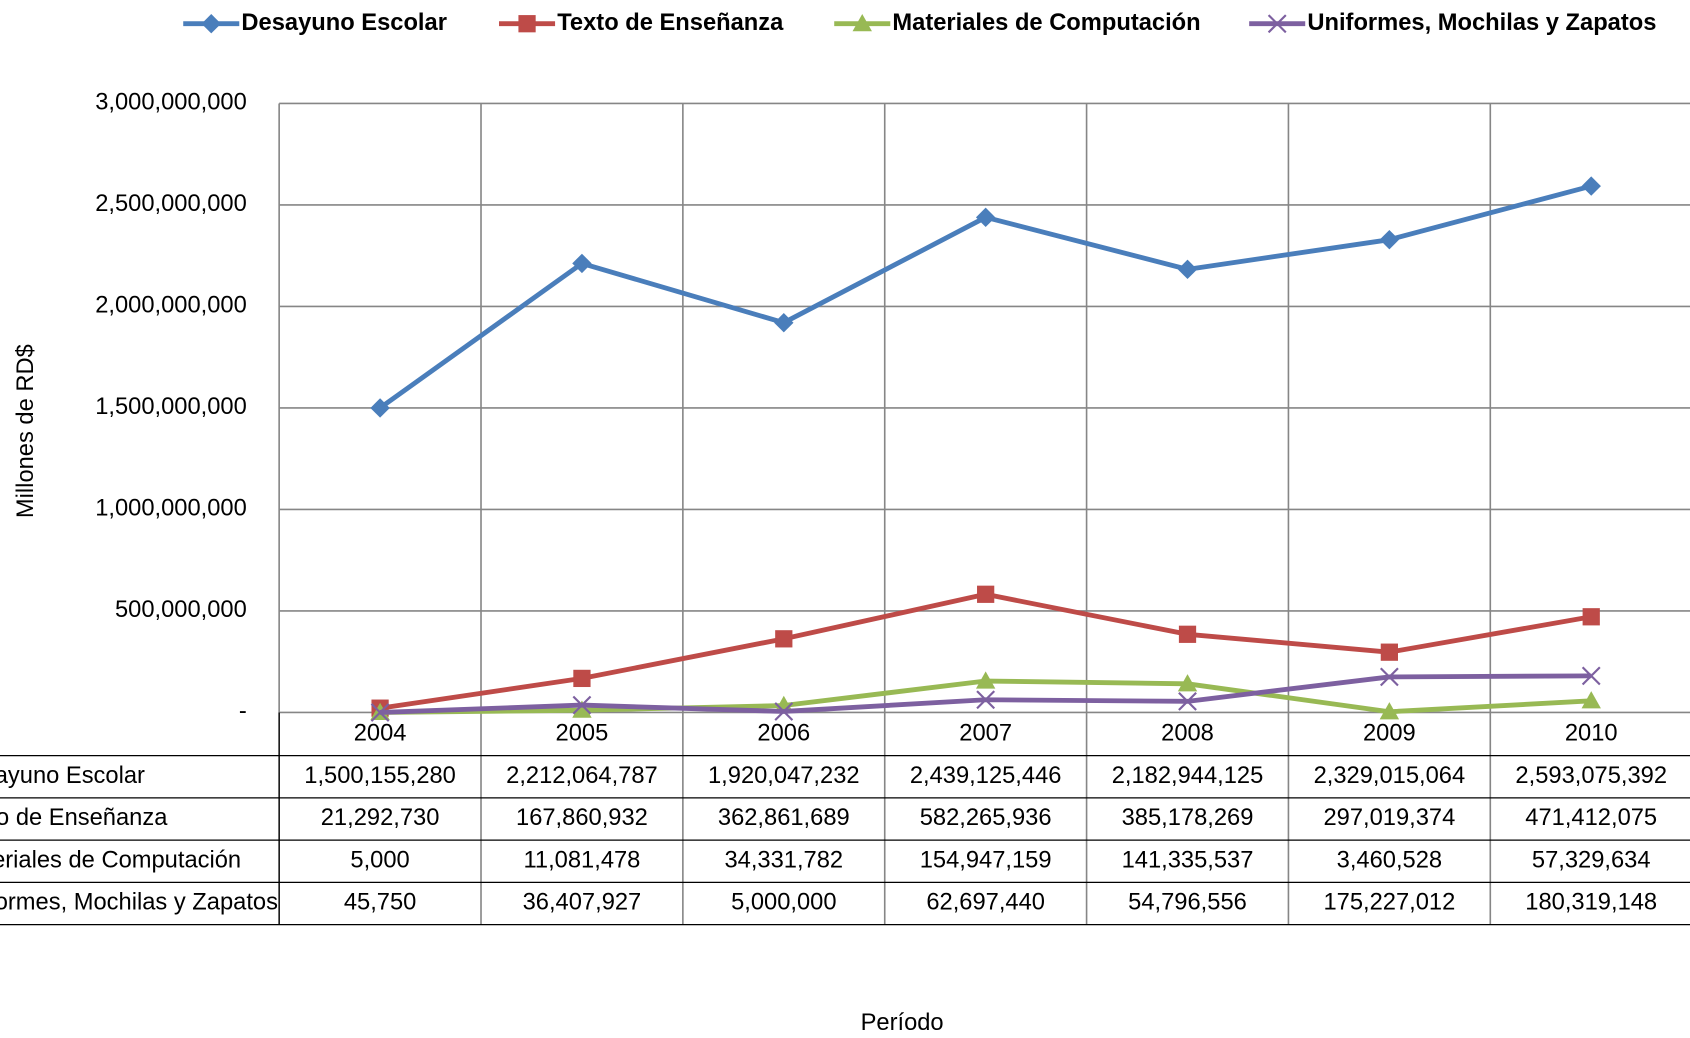  Describe the element at coordinates (1187, 733) in the screenshot. I see `x-tick-label: 2008` at that location.